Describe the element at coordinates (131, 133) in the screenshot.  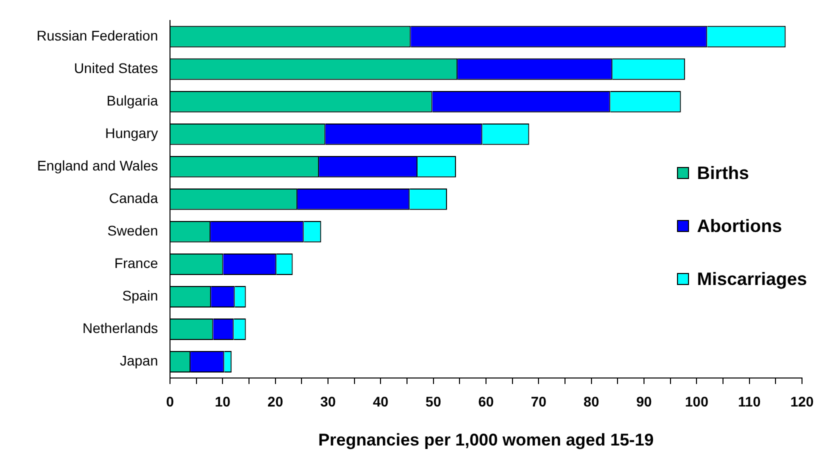
I see `y-tick-label: Hungary` at that location.